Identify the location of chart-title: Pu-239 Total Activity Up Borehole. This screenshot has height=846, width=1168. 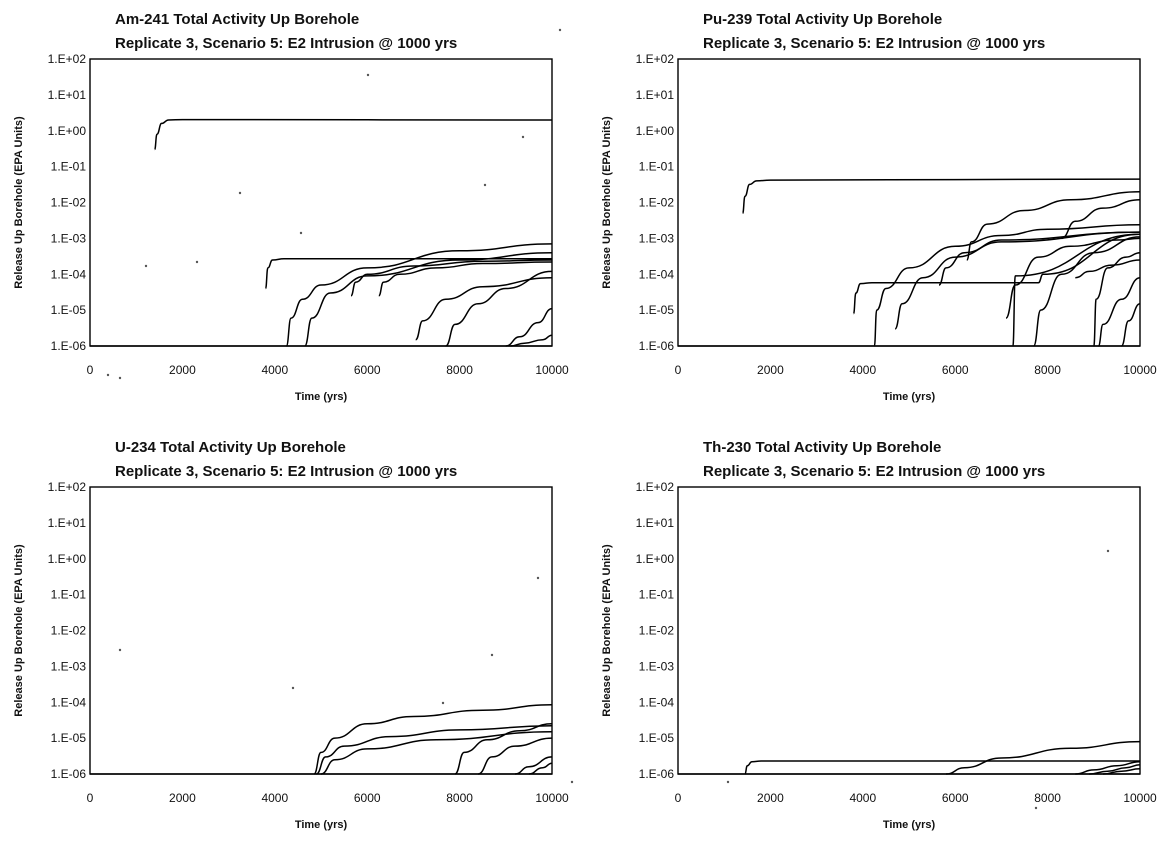
(822, 19).